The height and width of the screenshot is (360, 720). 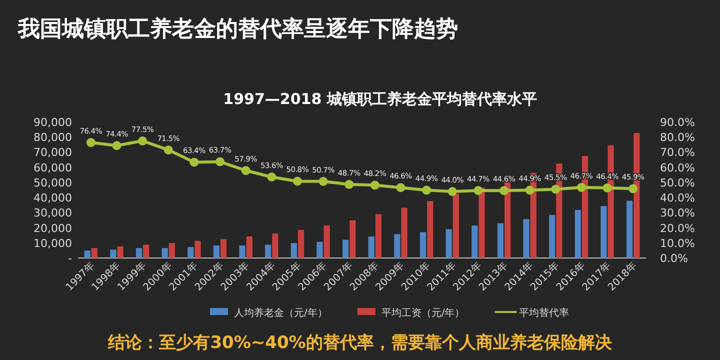 I want to click on y2-tick-label: 40.0%, so click(x=677, y=198).